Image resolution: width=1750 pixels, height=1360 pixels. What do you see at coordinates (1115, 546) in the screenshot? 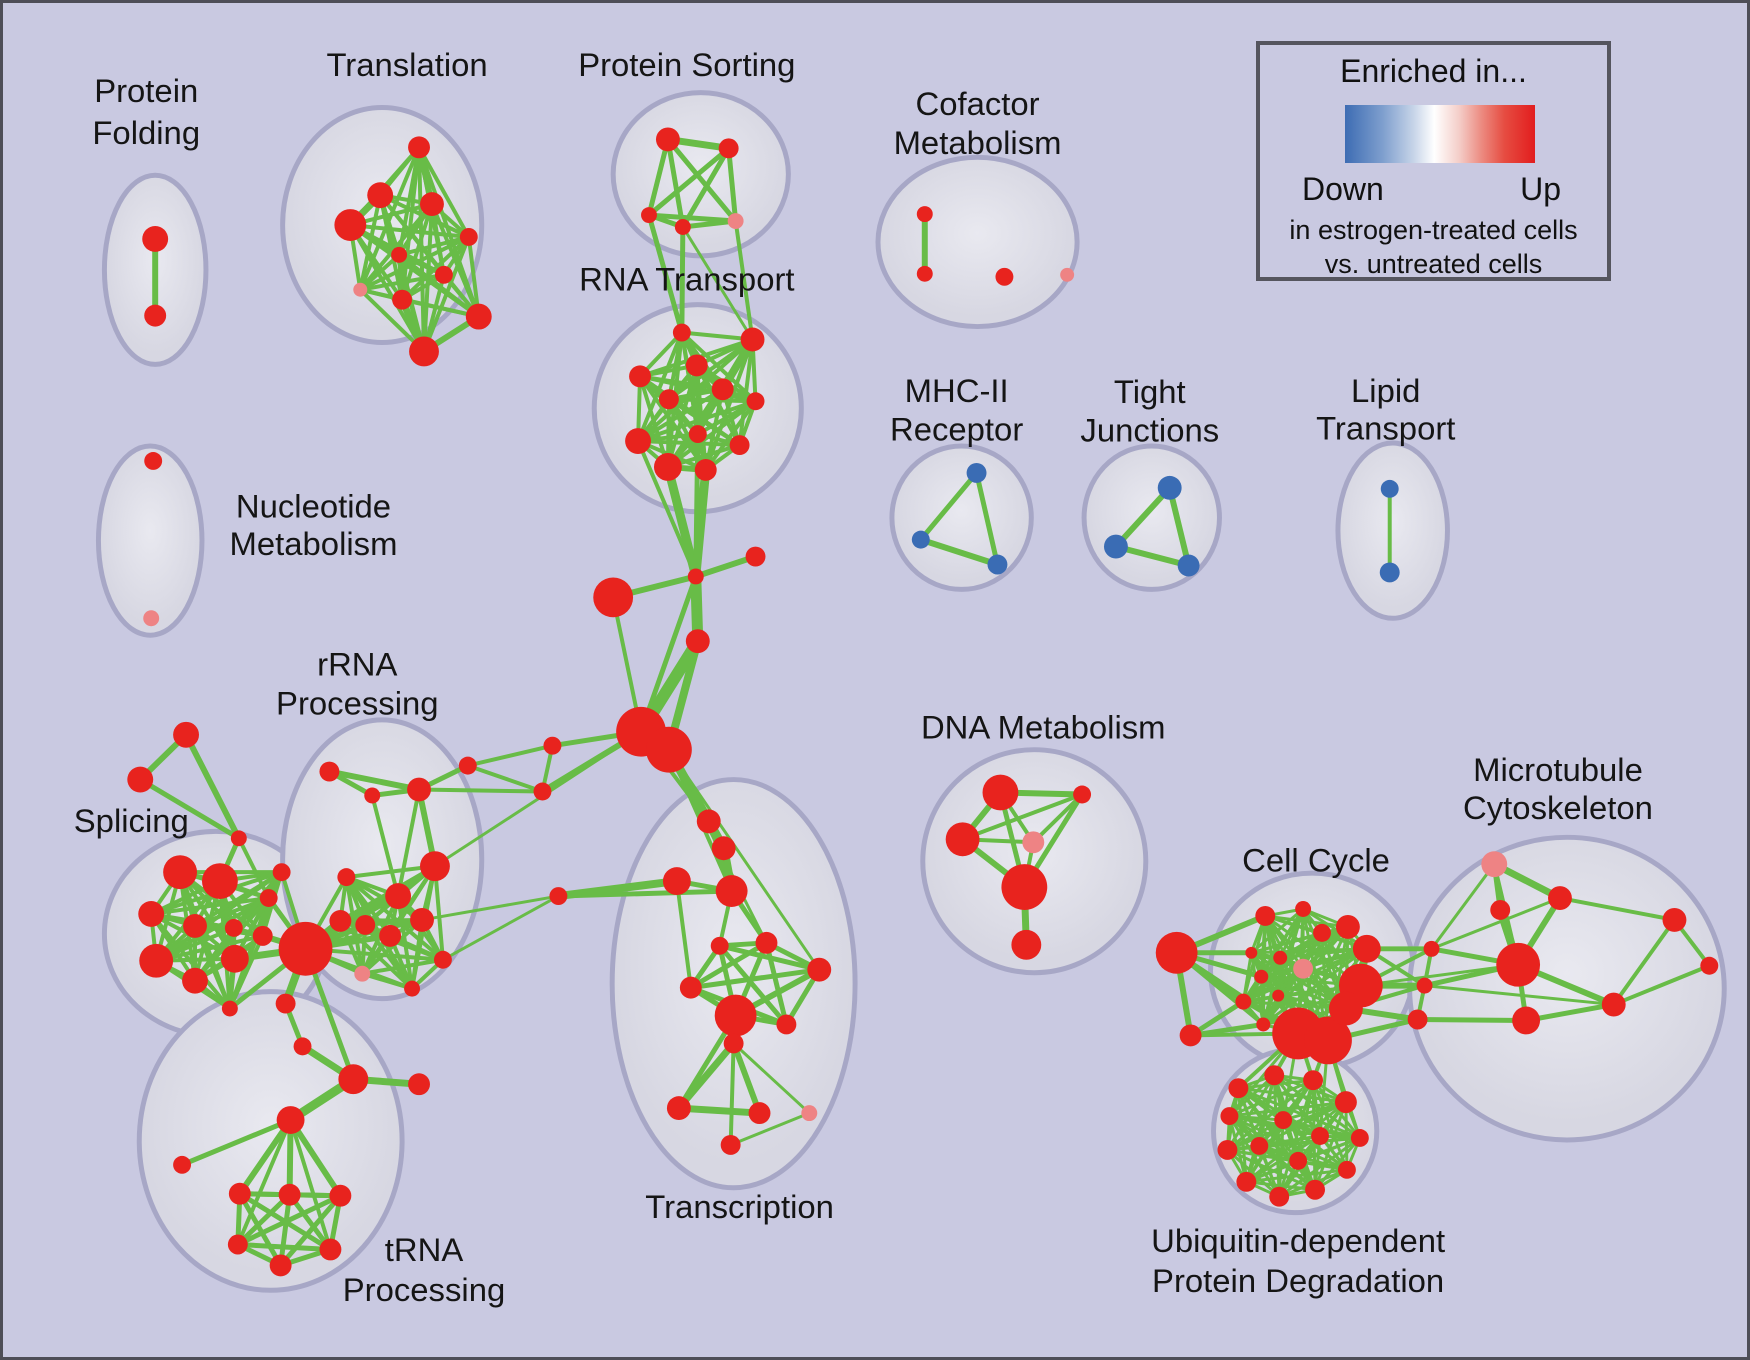
I see `node-tj2` at bounding box center [1115, 546].